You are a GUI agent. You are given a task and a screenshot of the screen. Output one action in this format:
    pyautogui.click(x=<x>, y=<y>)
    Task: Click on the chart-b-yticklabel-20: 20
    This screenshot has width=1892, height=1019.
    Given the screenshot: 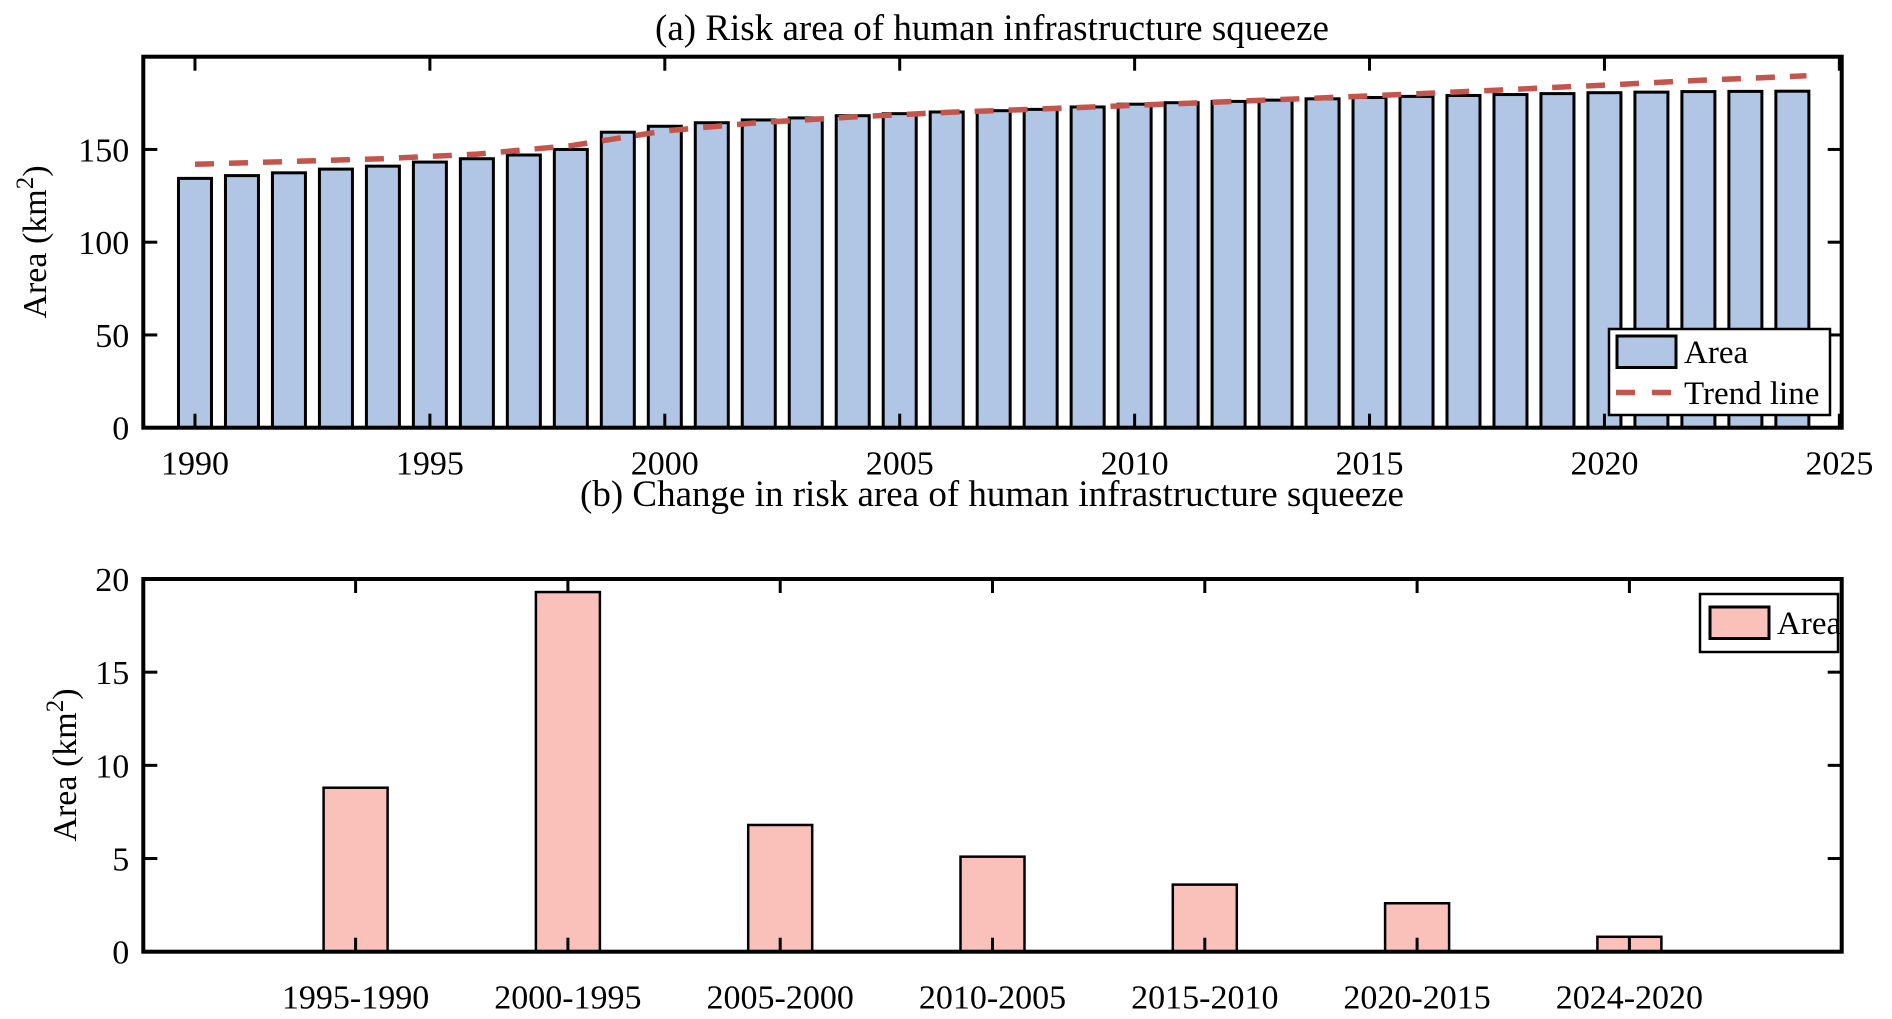 What is the action you would take?
    pyautogui.click(x=112, y=580)
    